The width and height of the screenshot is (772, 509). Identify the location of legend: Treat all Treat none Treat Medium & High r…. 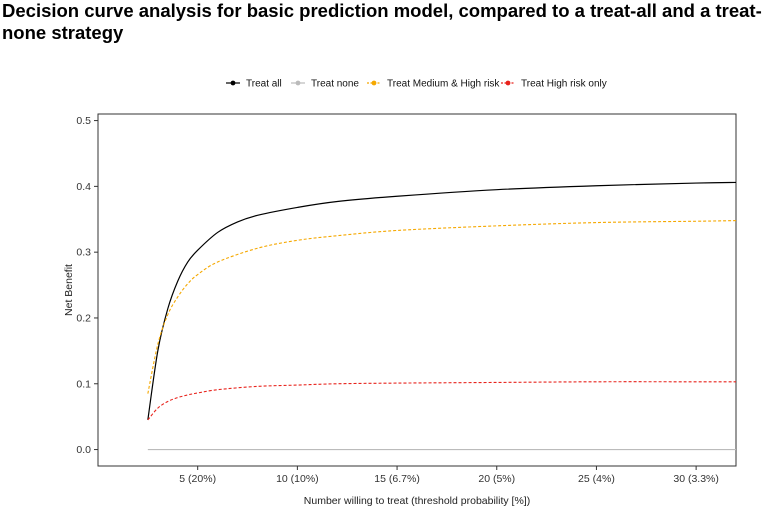
(416, 84).